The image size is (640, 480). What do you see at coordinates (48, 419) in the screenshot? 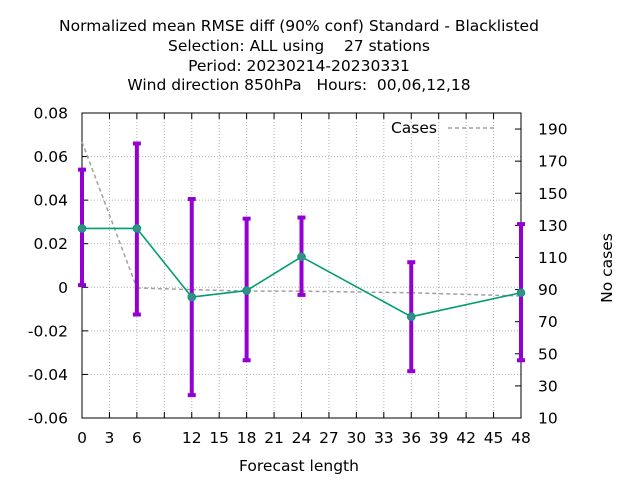
I see `y-tick-label: -0.06` at bounding box center [48, 419].